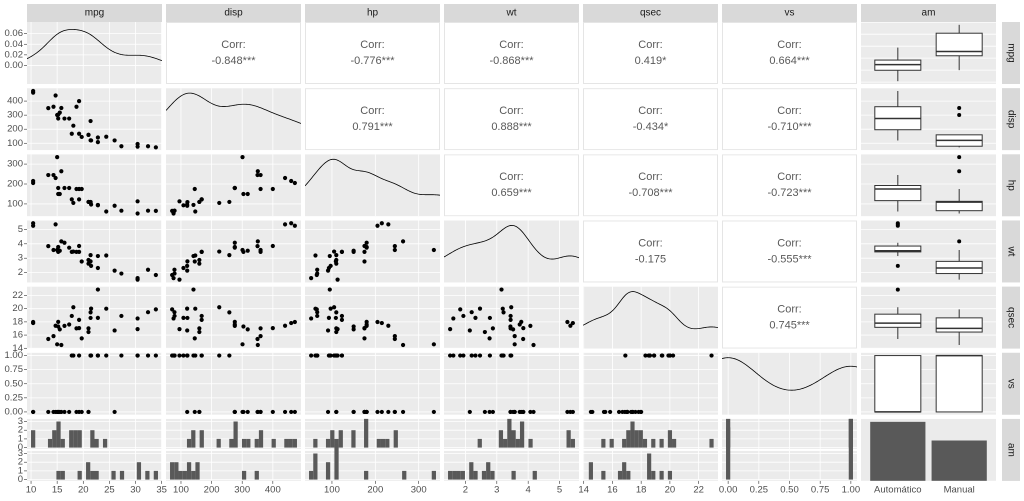 This screenshot has height=501, width=1024. Describe the element at coordinates (511, 61) in the screenshot. I see `corr-value: -0.868***` at that location.